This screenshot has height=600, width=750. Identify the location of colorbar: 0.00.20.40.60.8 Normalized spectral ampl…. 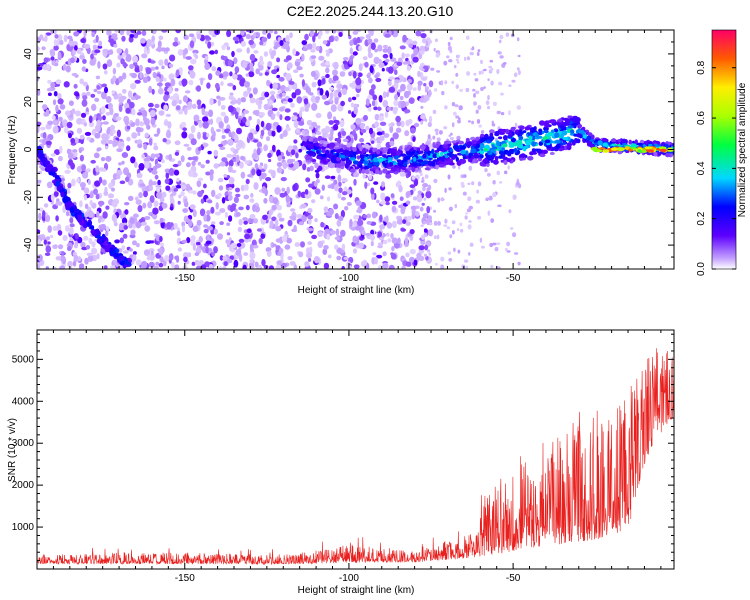
(722, 152).